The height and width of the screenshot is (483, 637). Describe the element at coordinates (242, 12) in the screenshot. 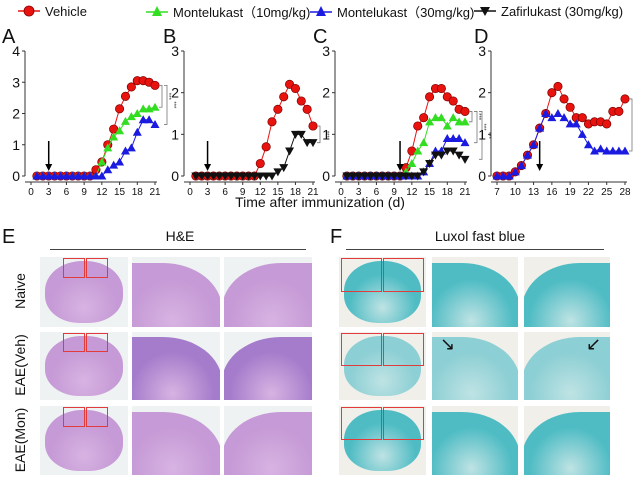

I see `legend-label: Montelukast（10mg/kg)` at that location.